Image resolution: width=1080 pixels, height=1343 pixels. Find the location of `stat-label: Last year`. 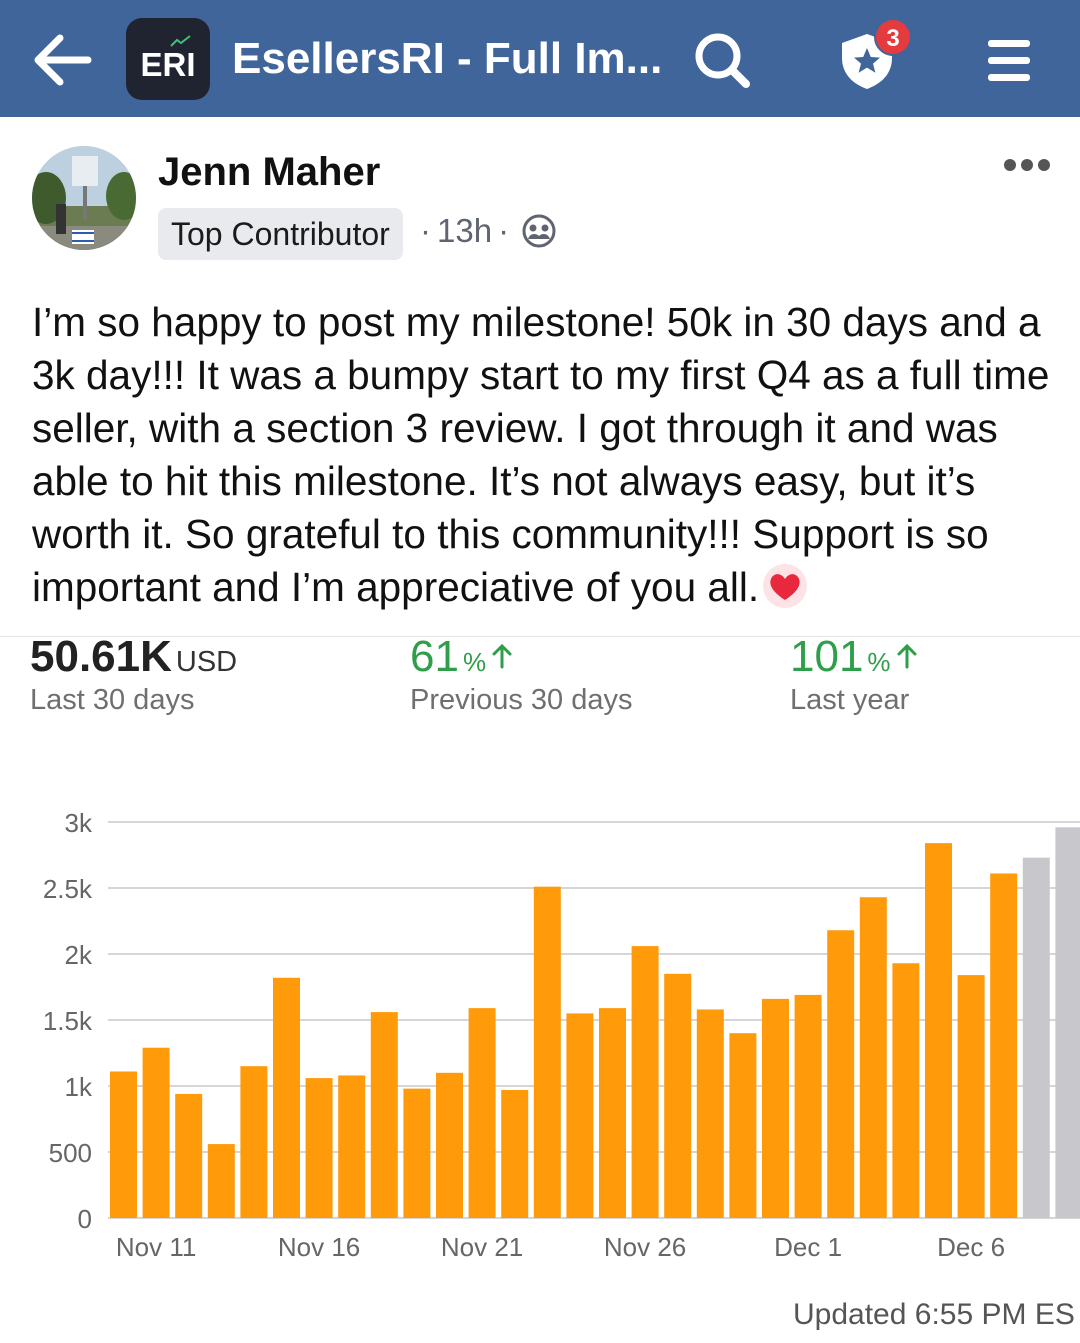

stat-label: Last year is located at coordinates (850, 700).